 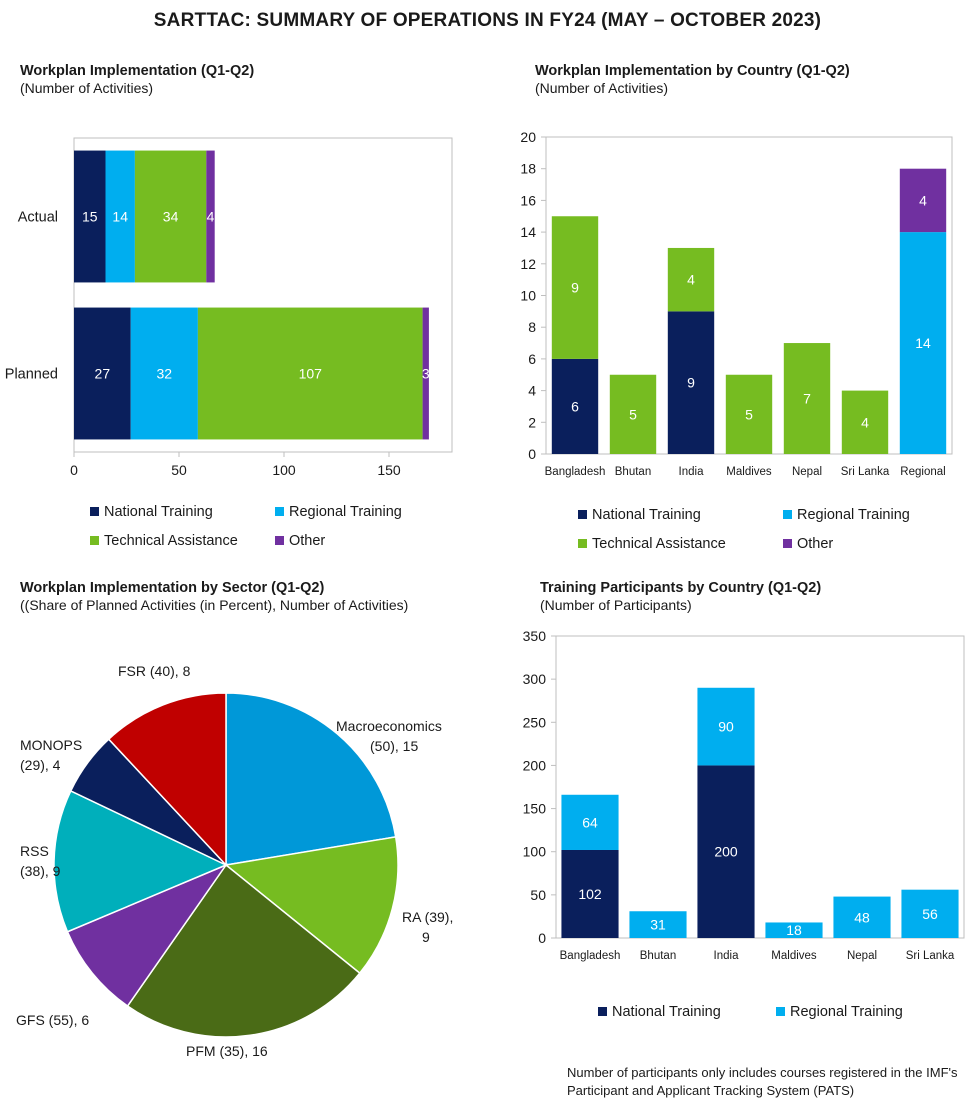 I want to click on bar-planned-regional-training, so click(x=164, y=373).